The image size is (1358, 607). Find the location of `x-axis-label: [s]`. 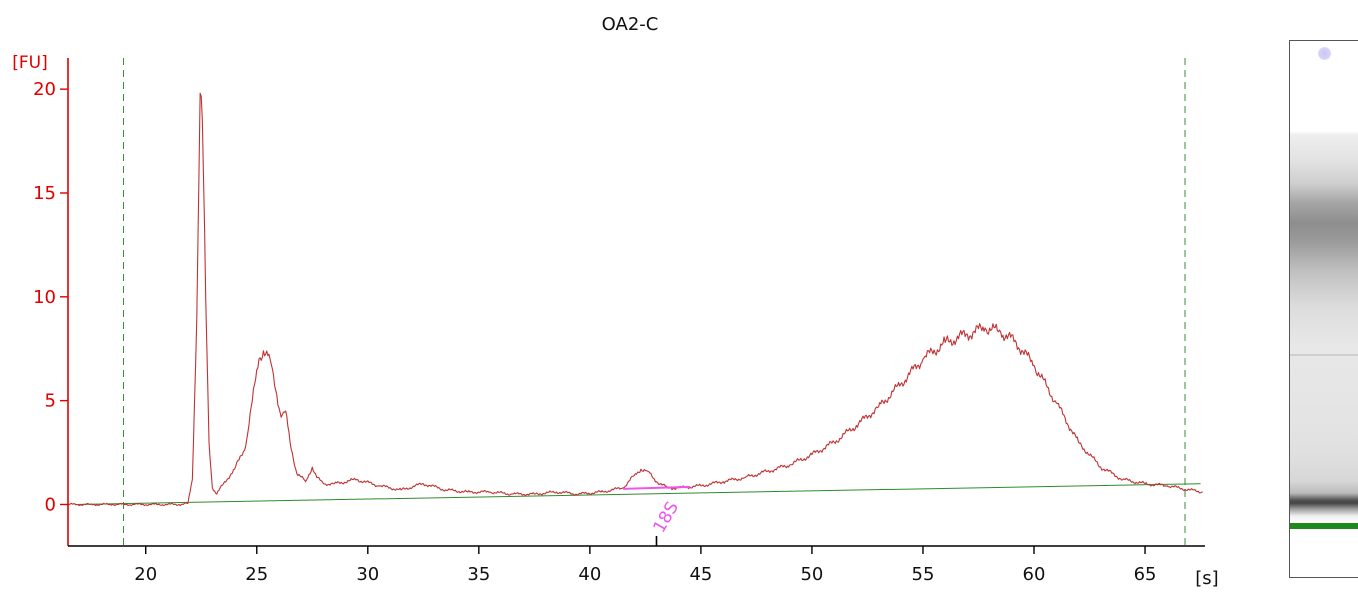

x-axis-label: [s] is located at coordinates (1206, 578).